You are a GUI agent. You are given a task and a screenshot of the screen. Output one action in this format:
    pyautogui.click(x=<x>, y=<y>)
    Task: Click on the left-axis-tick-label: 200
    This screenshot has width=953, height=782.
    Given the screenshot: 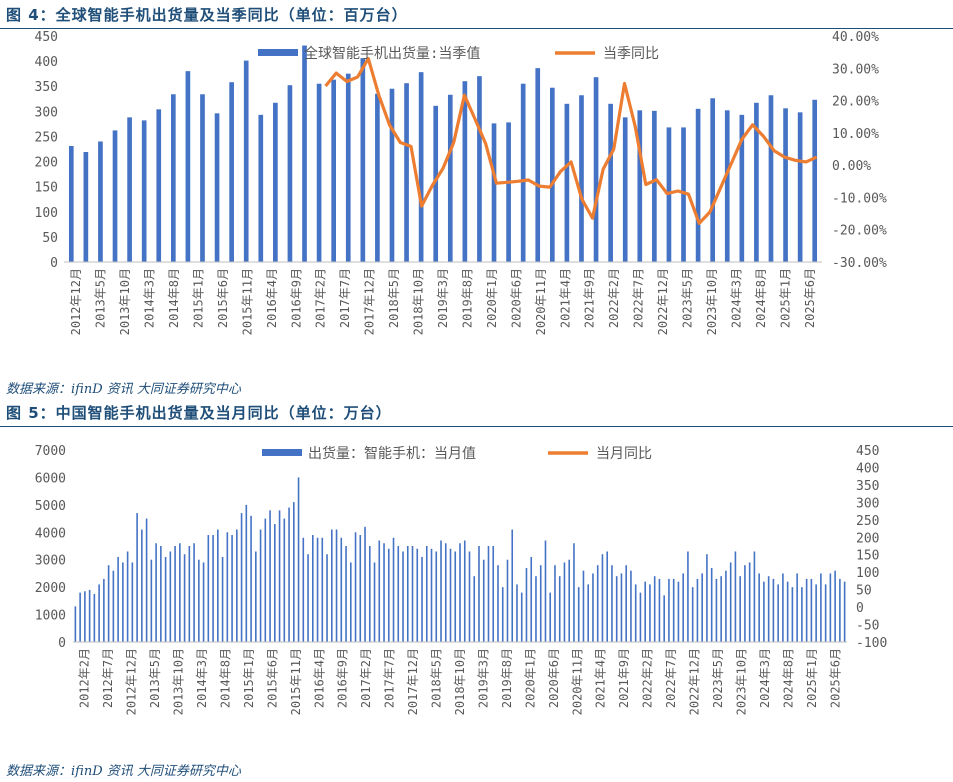 What is the action you would take?
    pyautogui.click(x=46, y=163)
    